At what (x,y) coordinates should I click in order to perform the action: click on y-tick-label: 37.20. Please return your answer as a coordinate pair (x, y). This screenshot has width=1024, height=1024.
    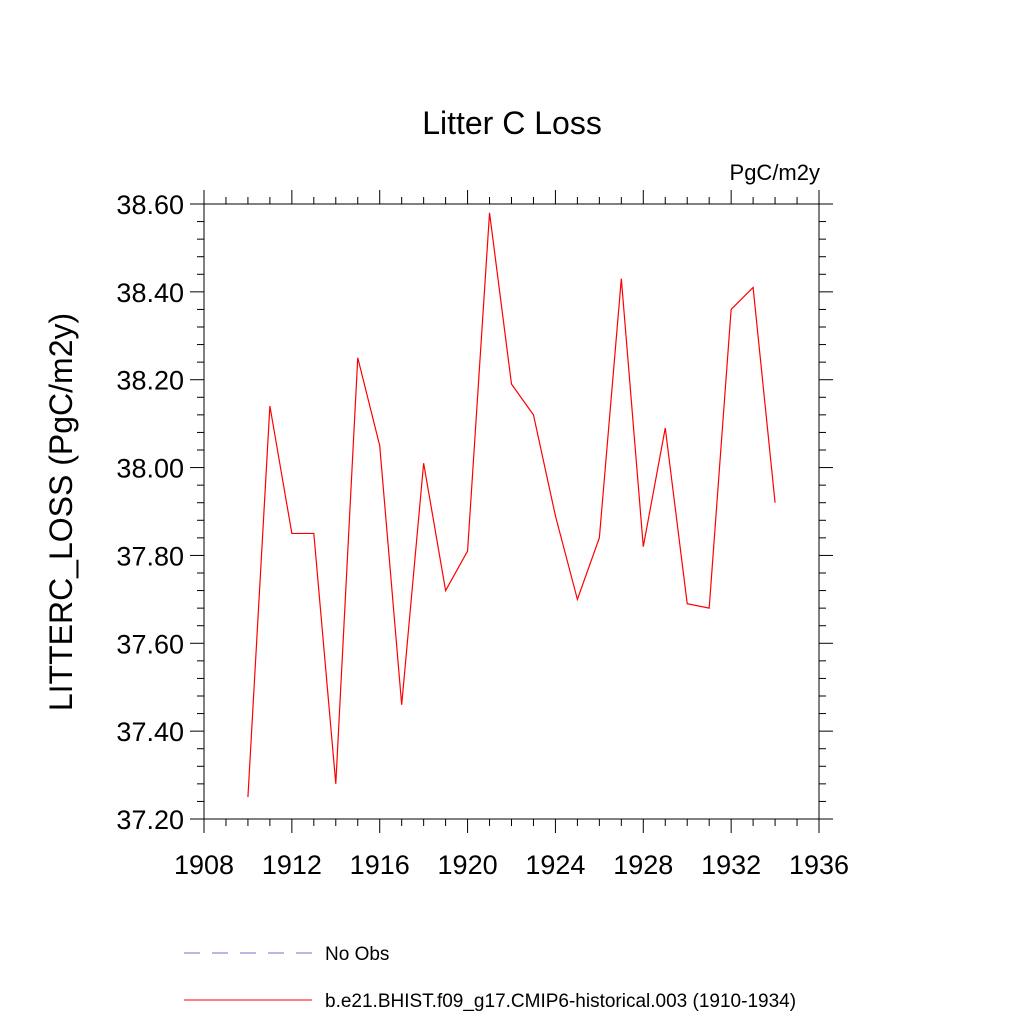
    Looking at the image, I should click on (150, 820).